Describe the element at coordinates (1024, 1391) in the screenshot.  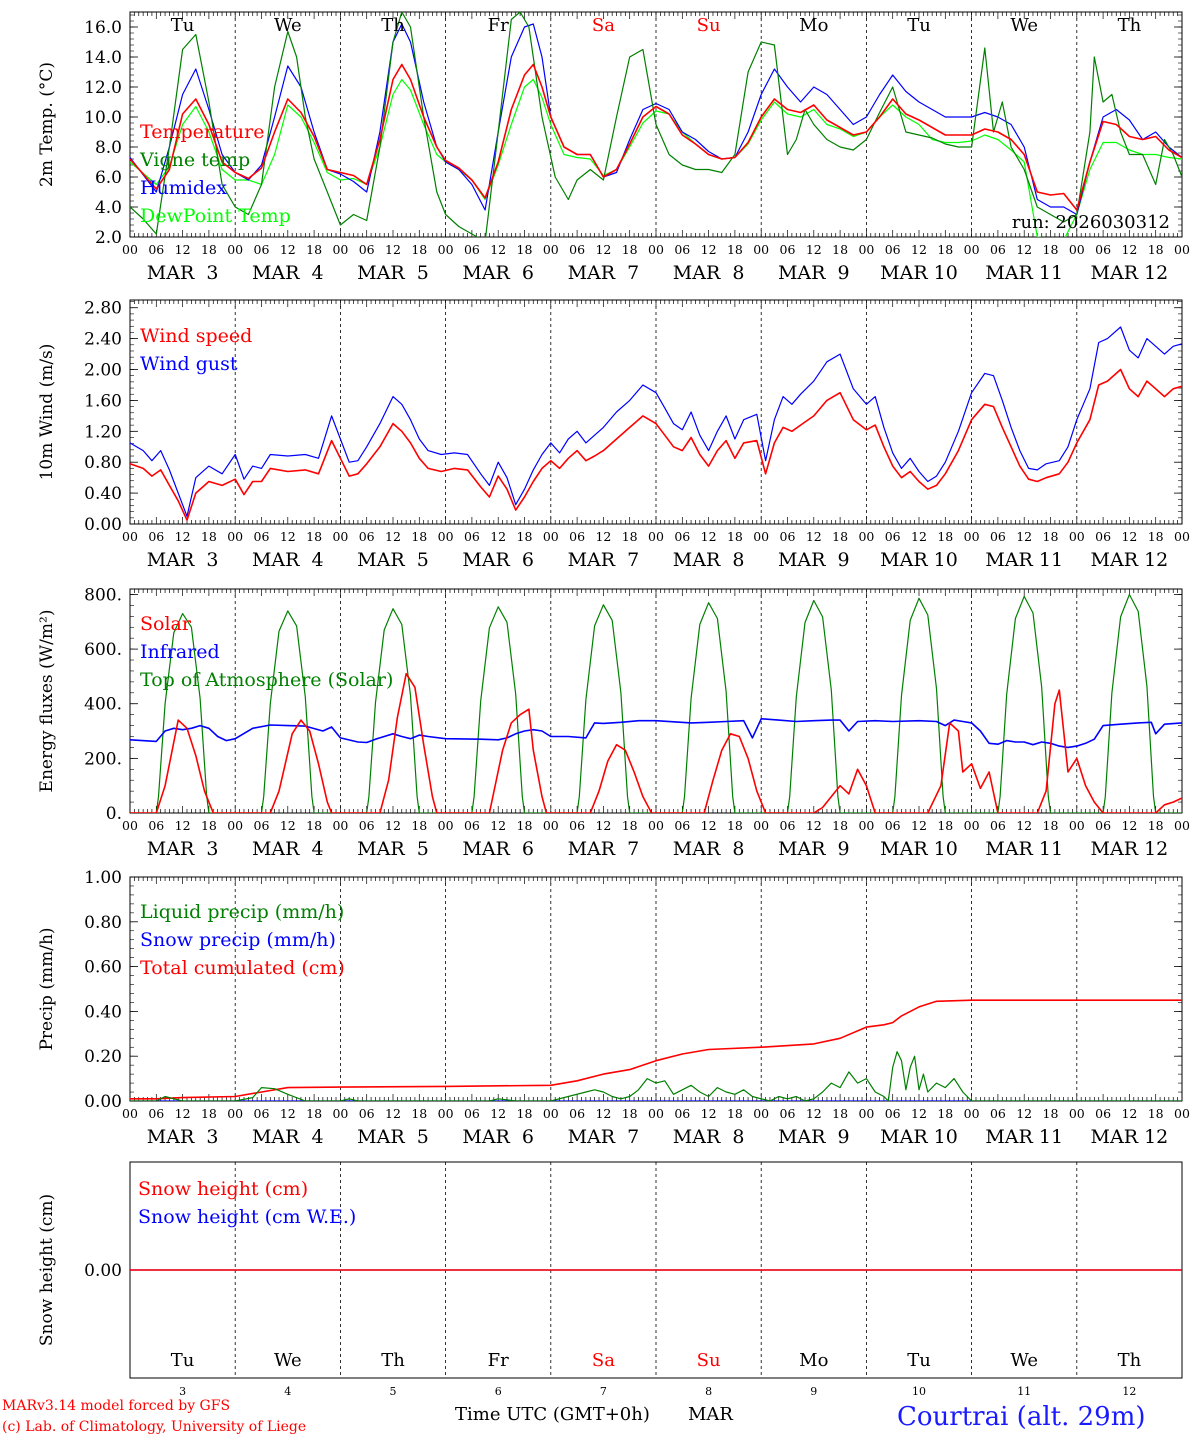
I see `day-number-label: 11` at that location.